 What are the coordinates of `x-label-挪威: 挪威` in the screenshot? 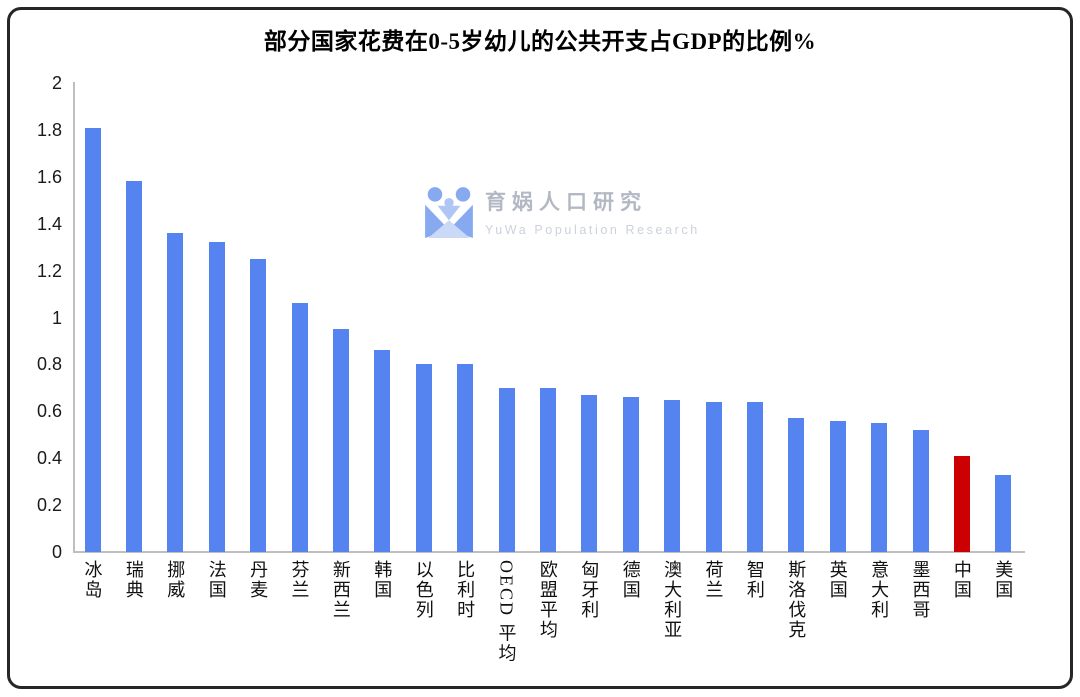 It's located at (175, 580).